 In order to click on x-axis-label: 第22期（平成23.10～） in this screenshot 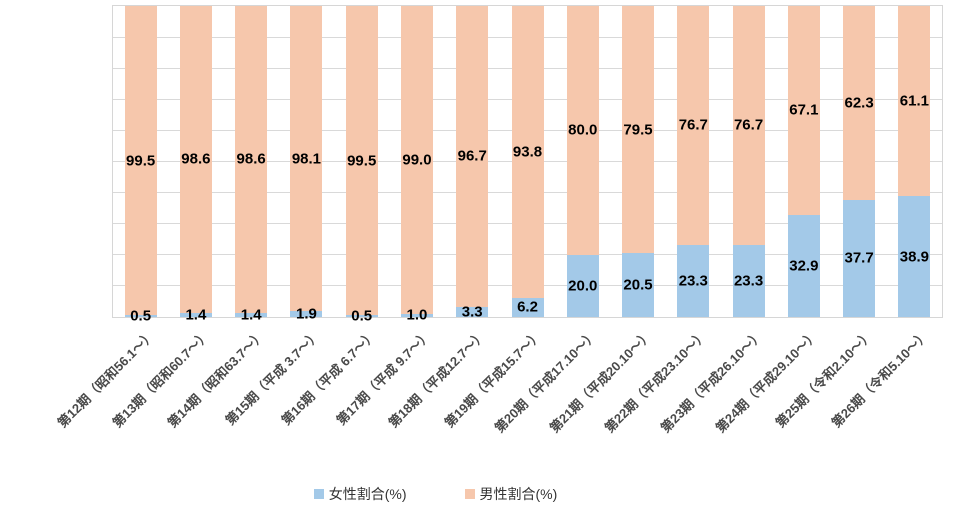, I will do `click(656, 381)`.